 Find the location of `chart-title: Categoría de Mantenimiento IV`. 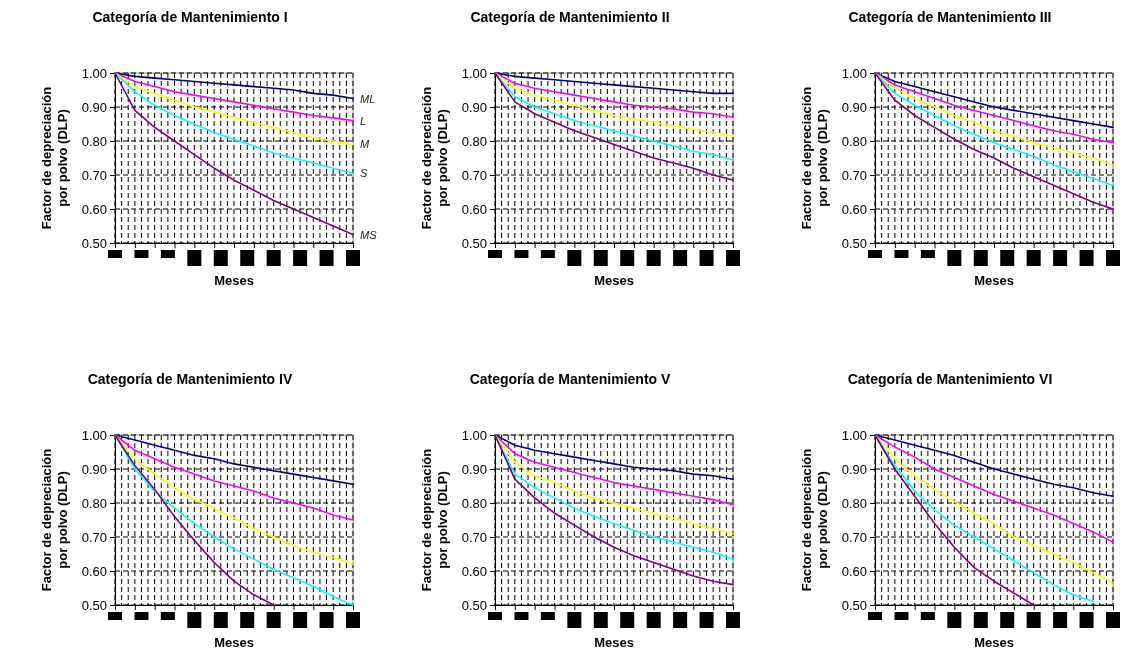

chart-title: Categoría de Mantenimiento IV is located at coordinates (190, 379).